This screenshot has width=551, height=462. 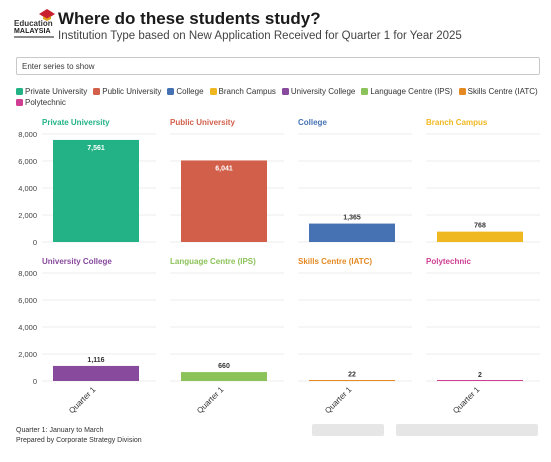 What do you see at coordinates (60, 430) in the screenshot?
I see `footer-note: Quarter 1: January to March` at bounding box center [60, 430].